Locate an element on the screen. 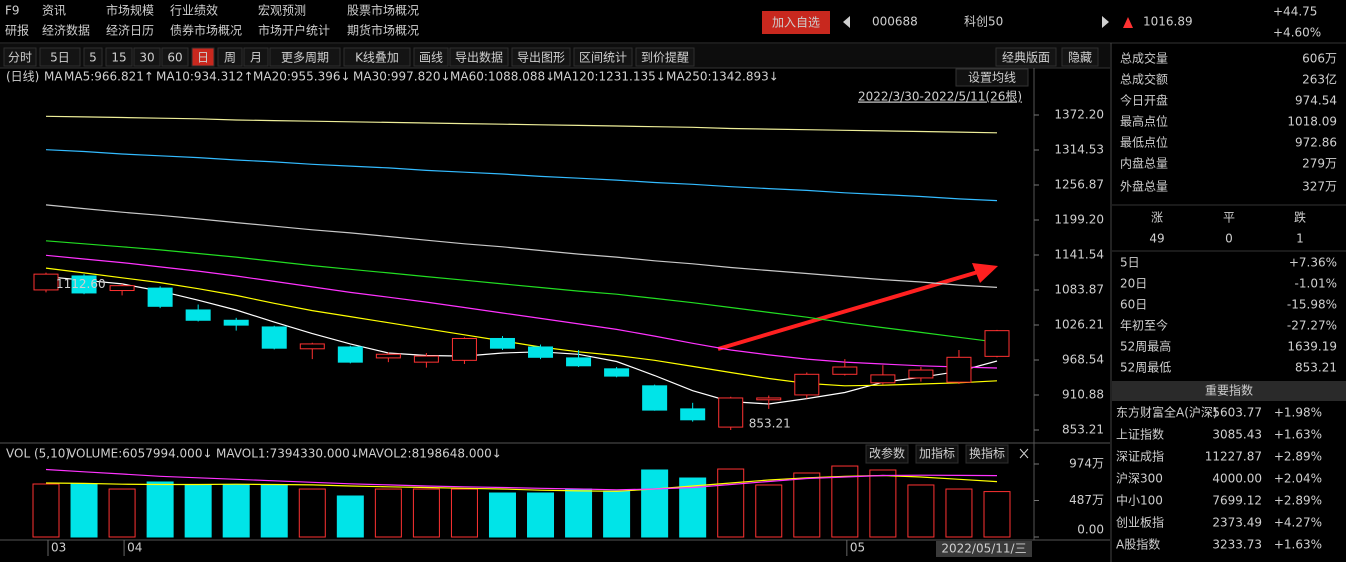 This screenshot has width=1346, height=562. menu-item: 资讯 is located at coordinates (54, 11).